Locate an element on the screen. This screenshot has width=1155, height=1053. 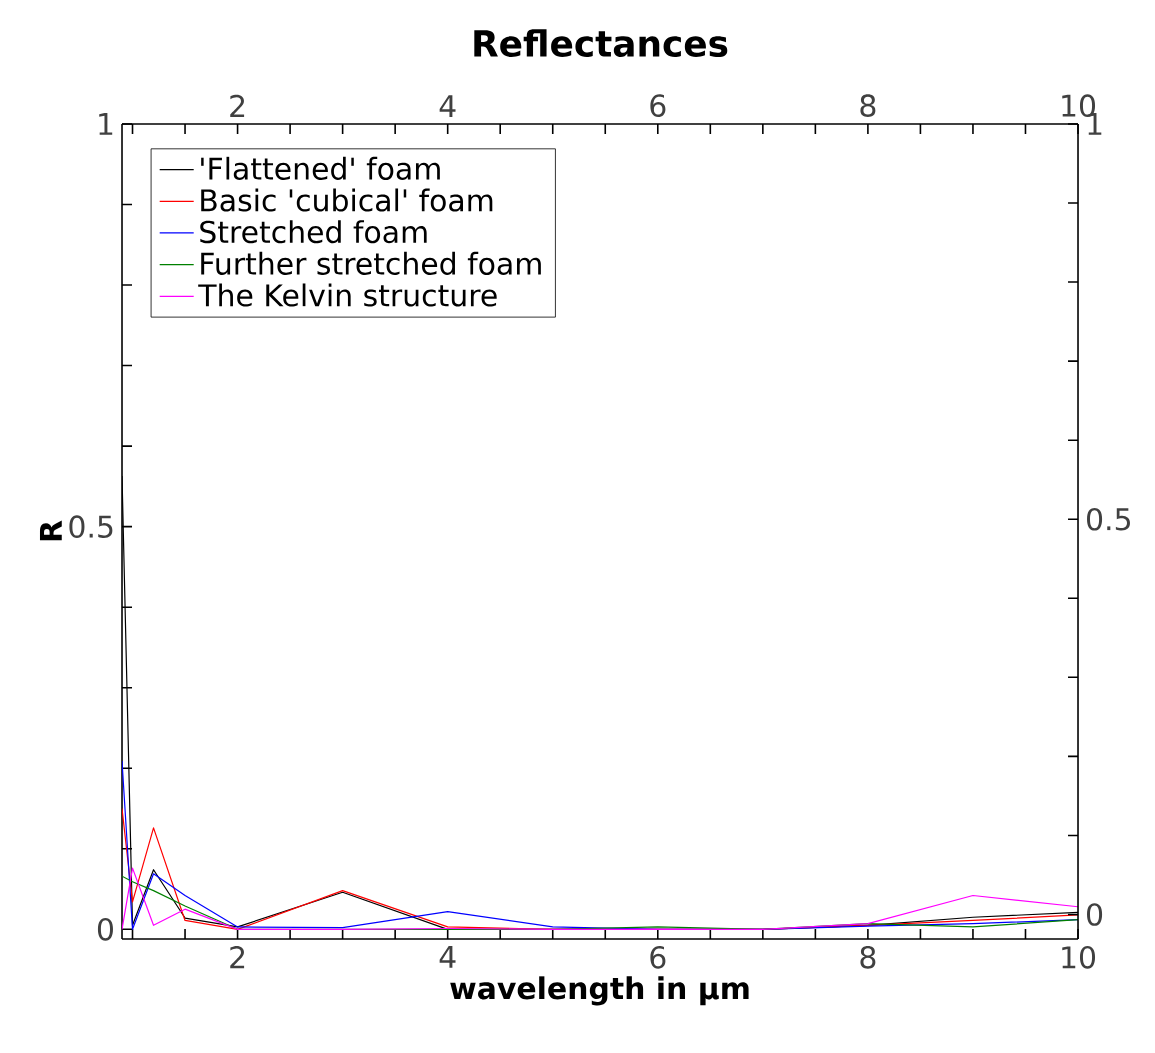
x-tick-label: 8 is located at coordinates (868, 105).